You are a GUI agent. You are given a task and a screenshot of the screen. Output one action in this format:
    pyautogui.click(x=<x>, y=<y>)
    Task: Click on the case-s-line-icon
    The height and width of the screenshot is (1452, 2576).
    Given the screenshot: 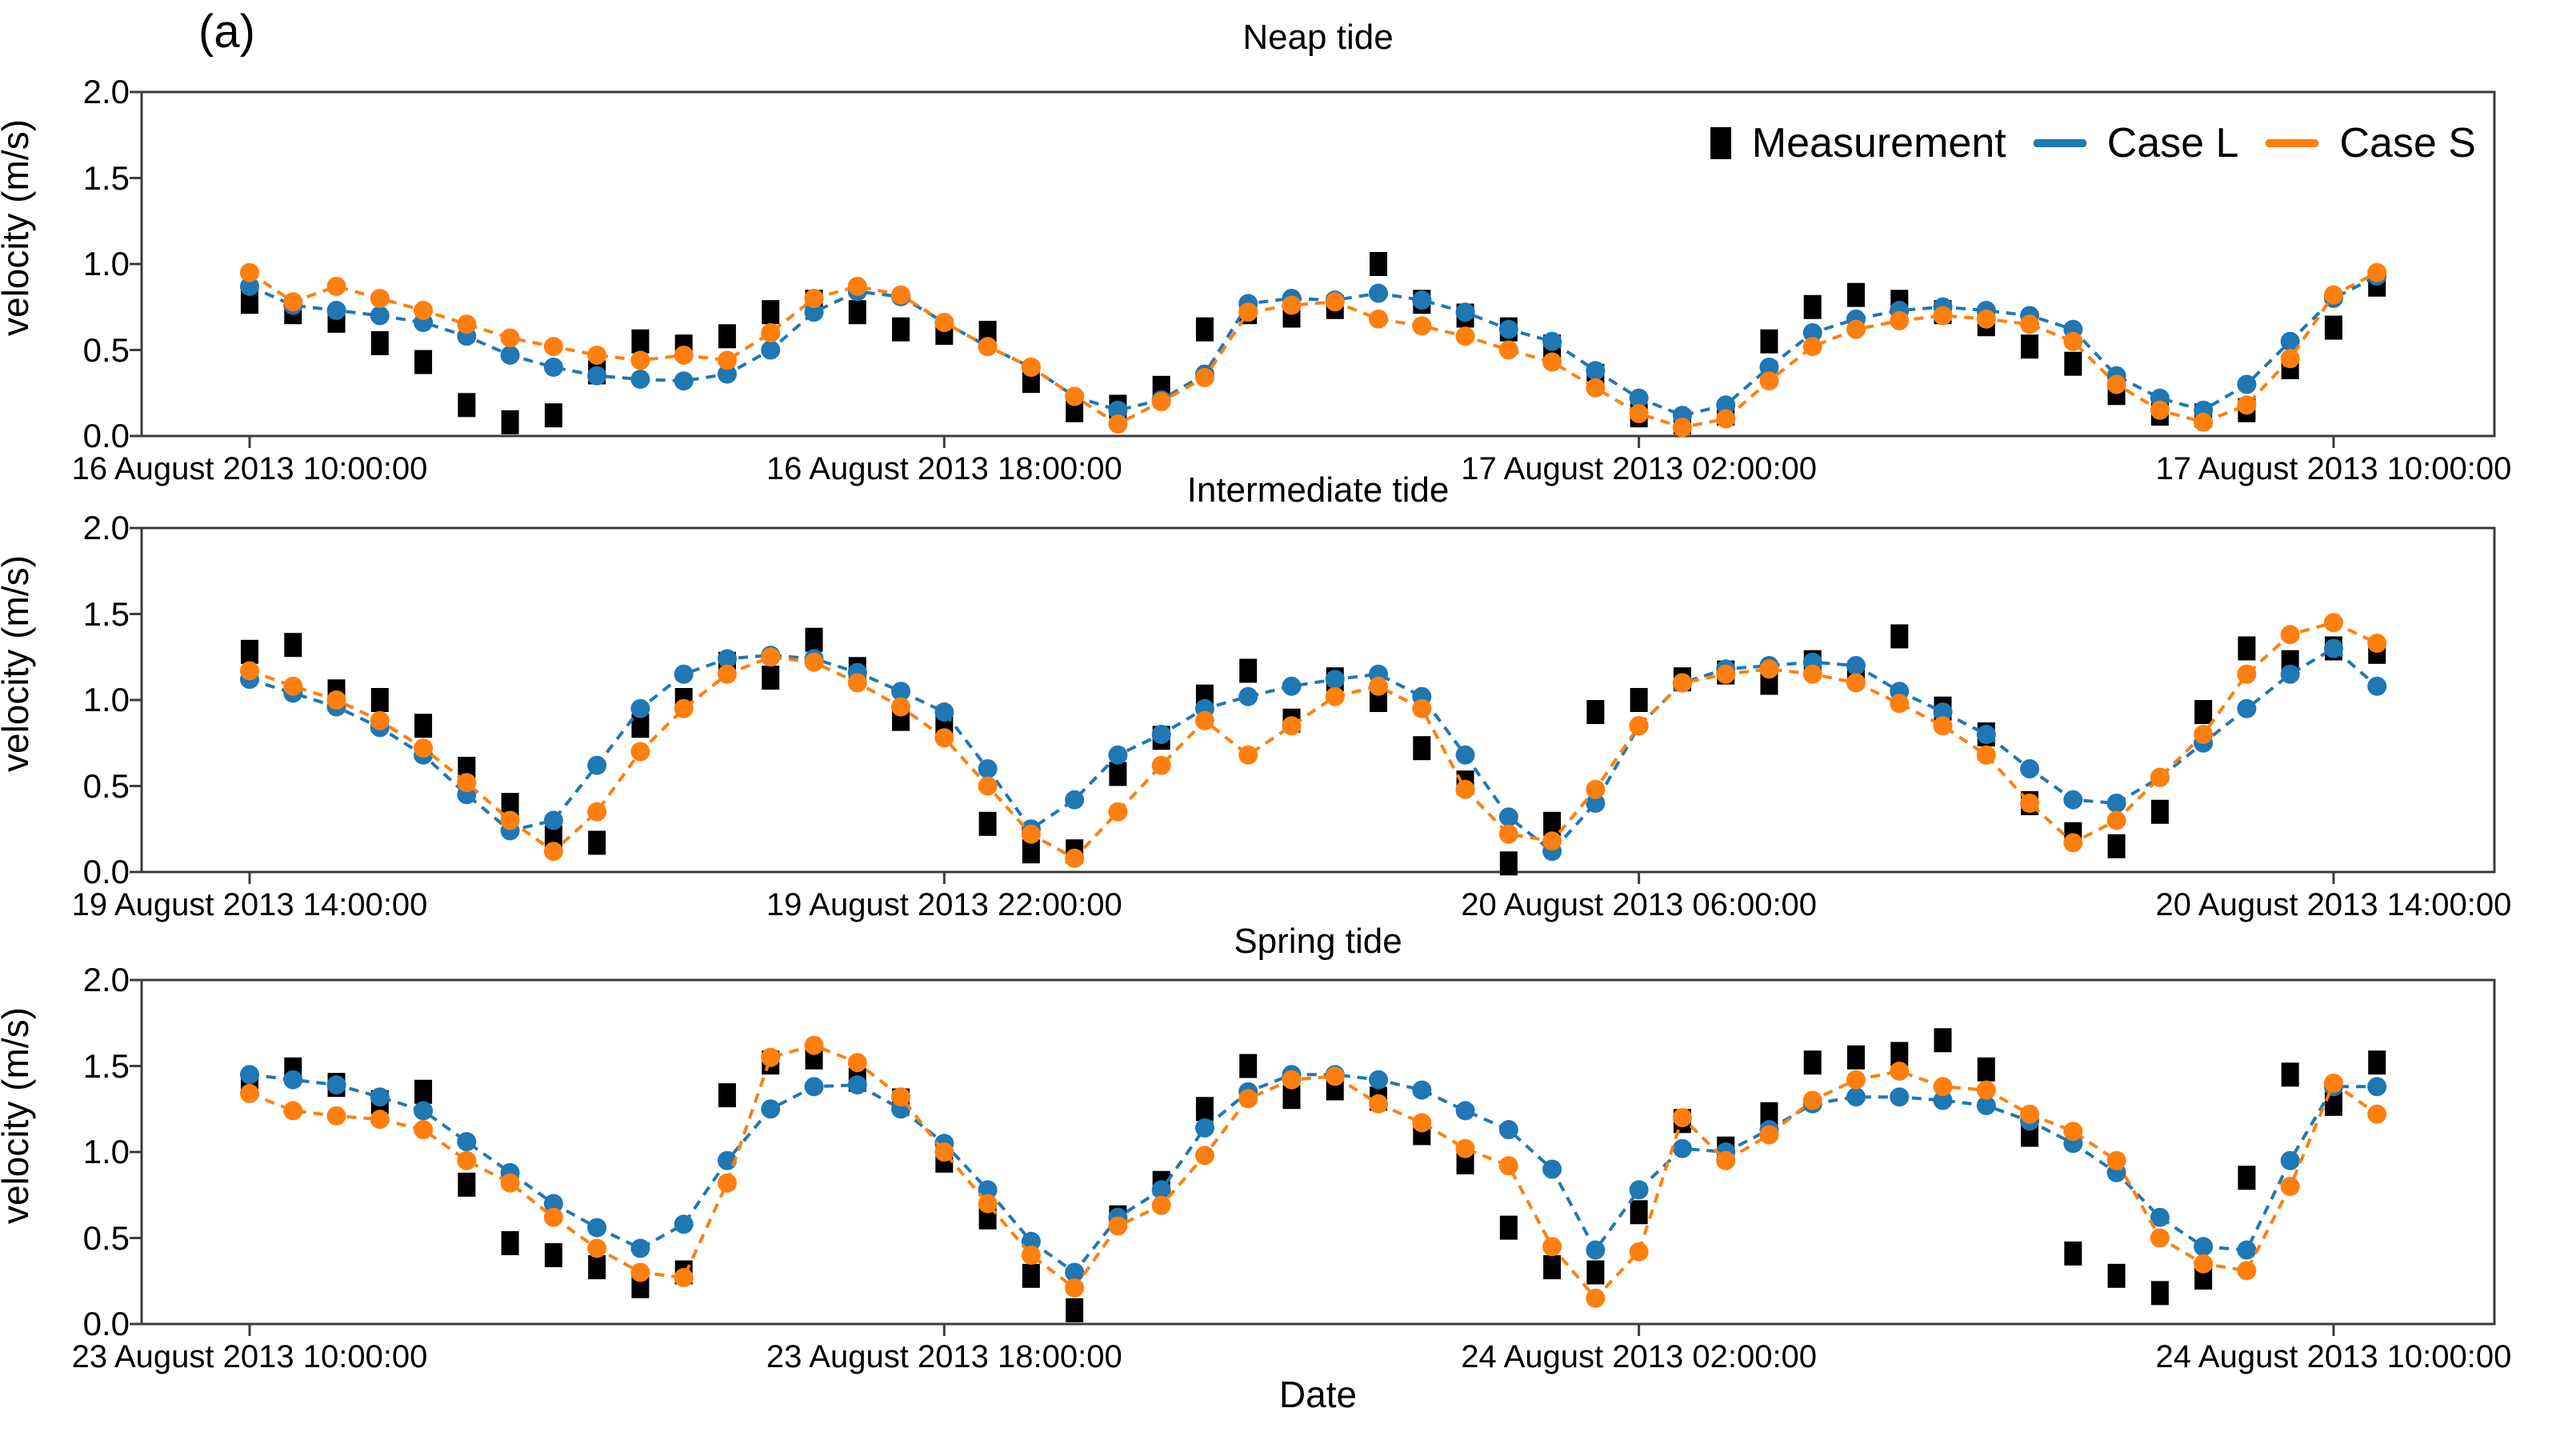 What is the action you would take?
    pyautogui.click(x=2292, y=143)
    